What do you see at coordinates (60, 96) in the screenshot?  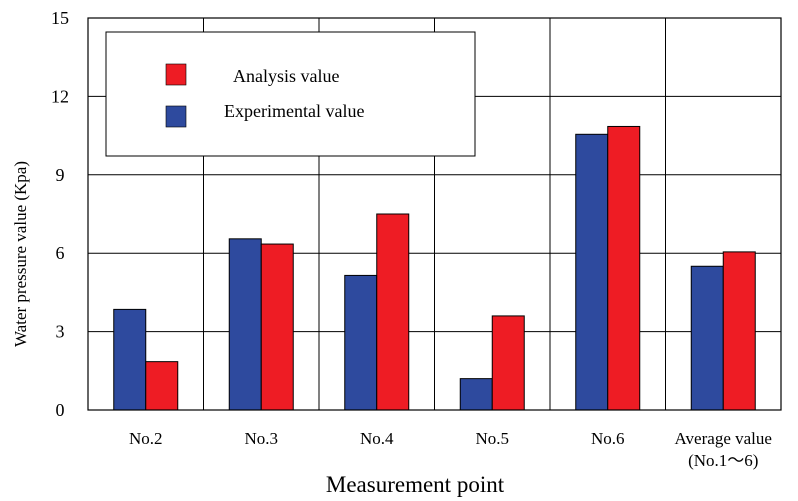 I see `y-tick-label-4: 12` at bounding box center [60, 96].